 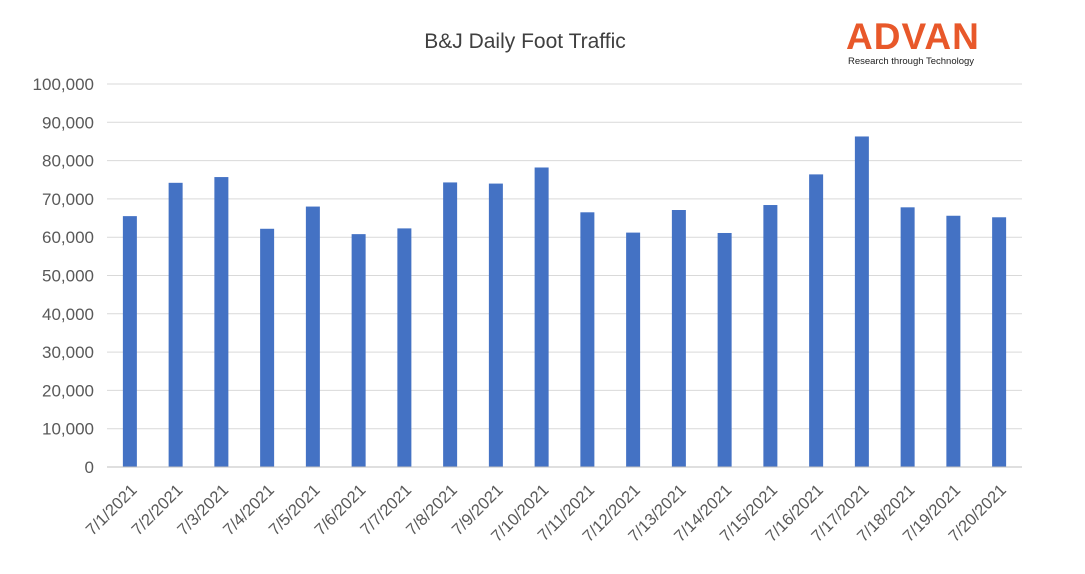 I want to click on chart-title: B&J Daily Foot Traffic, so click(x=525, y=41).